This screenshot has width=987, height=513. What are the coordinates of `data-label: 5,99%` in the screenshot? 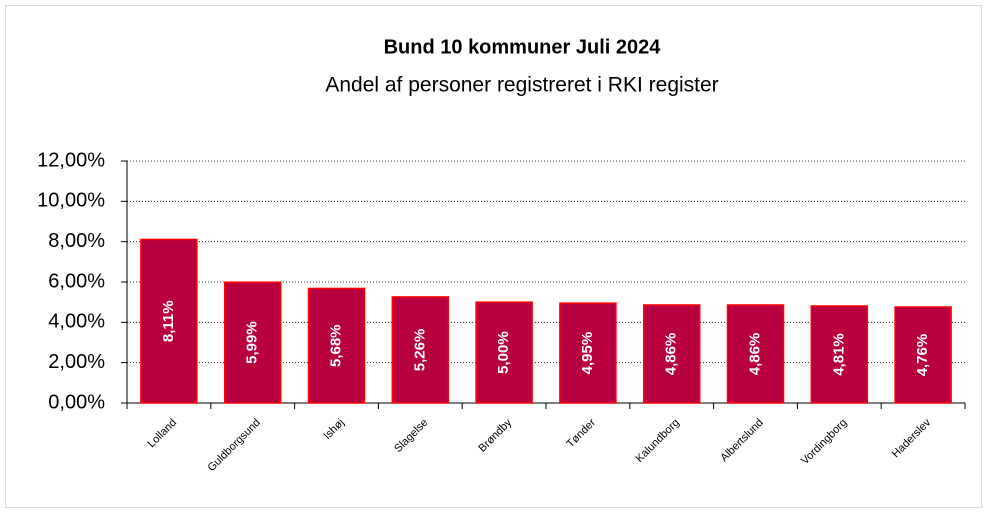 It's located at (252, 342).